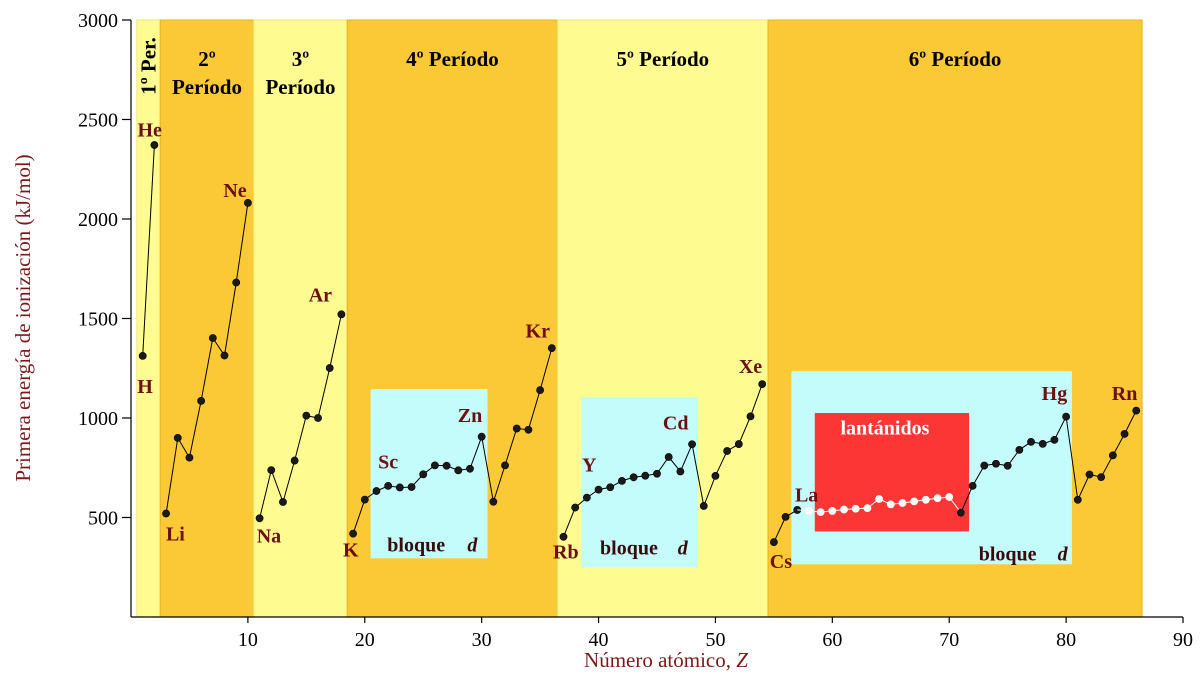 The height and width of the screenshot is (691, 1203). What do you see at coordinates (1066, 640) in the screenshot?
I see `x-tick-label: 80` at bounding box center [1066, 640].